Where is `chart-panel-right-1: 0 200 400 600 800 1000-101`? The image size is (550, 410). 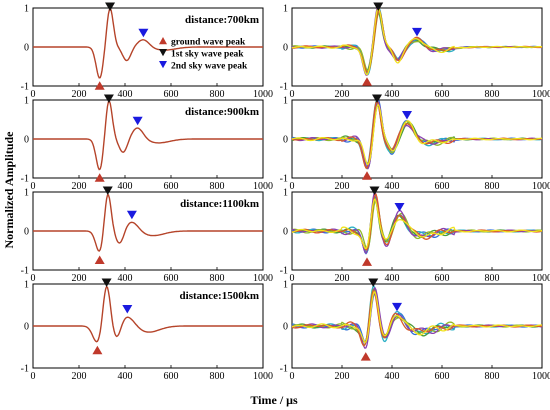
chart-panel-right-1: 0 200 400 600 800 1000-101 is located at coordinates (415, 51).